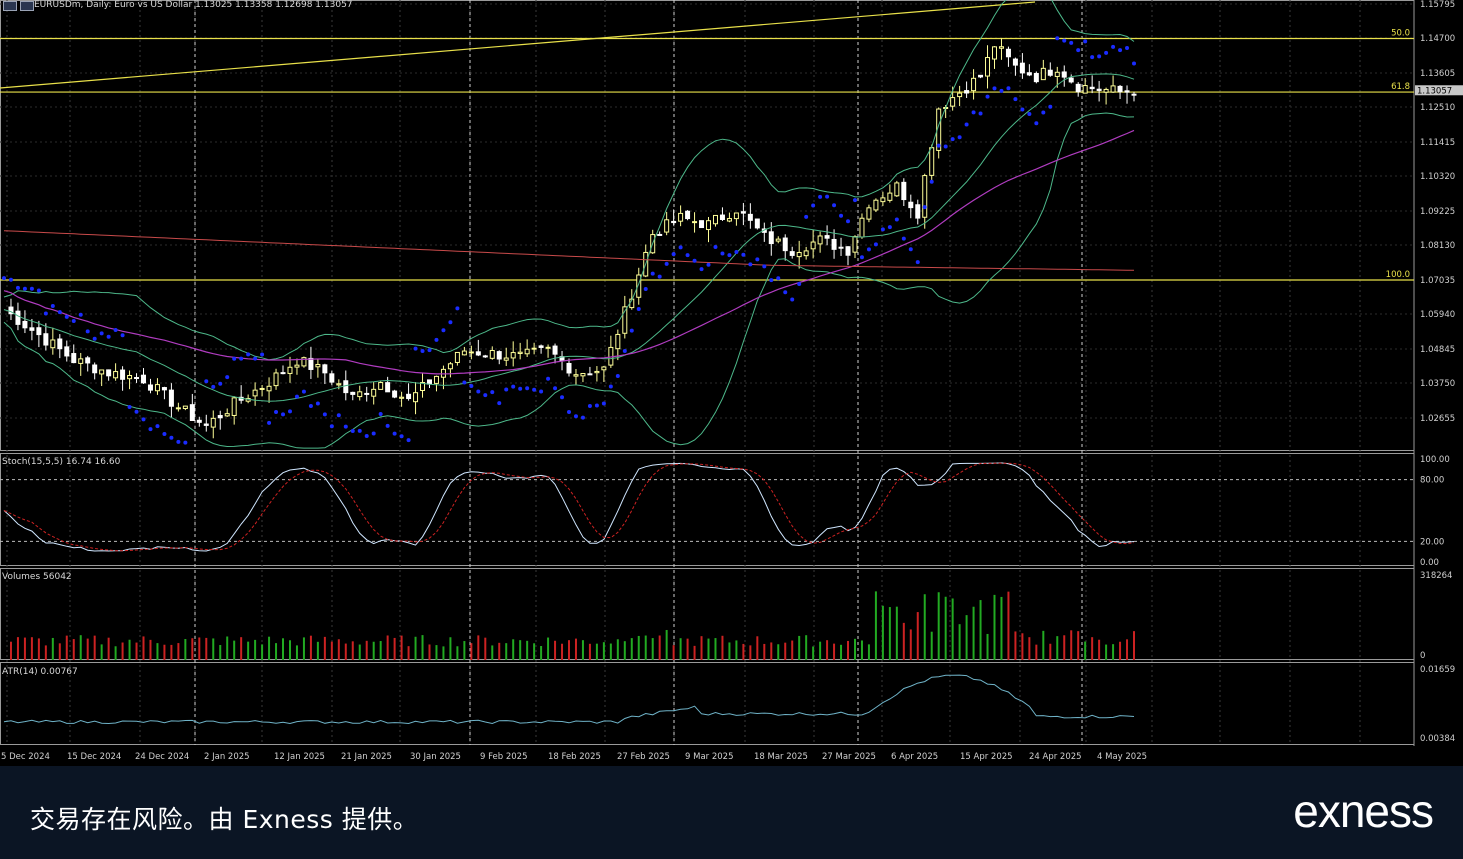  What do you see at coordinates (1437, 281) in the screenshot?
I see `price-tick-label: 1.07035` at bounding box center [1437, 281].